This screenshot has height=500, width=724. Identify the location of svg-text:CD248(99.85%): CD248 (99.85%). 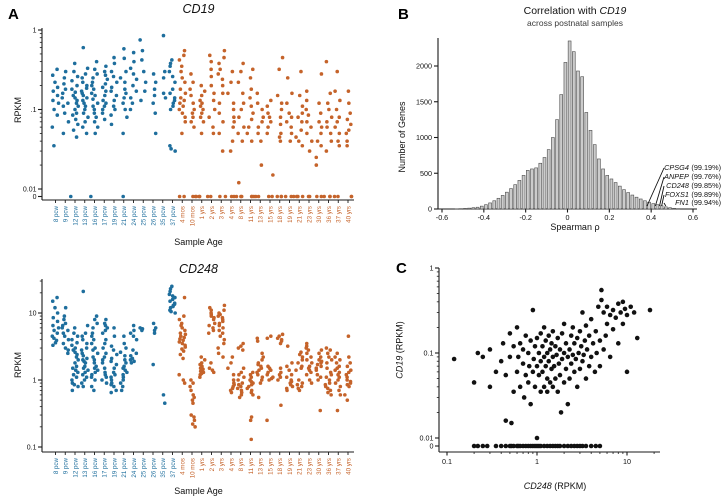
(693, 185).